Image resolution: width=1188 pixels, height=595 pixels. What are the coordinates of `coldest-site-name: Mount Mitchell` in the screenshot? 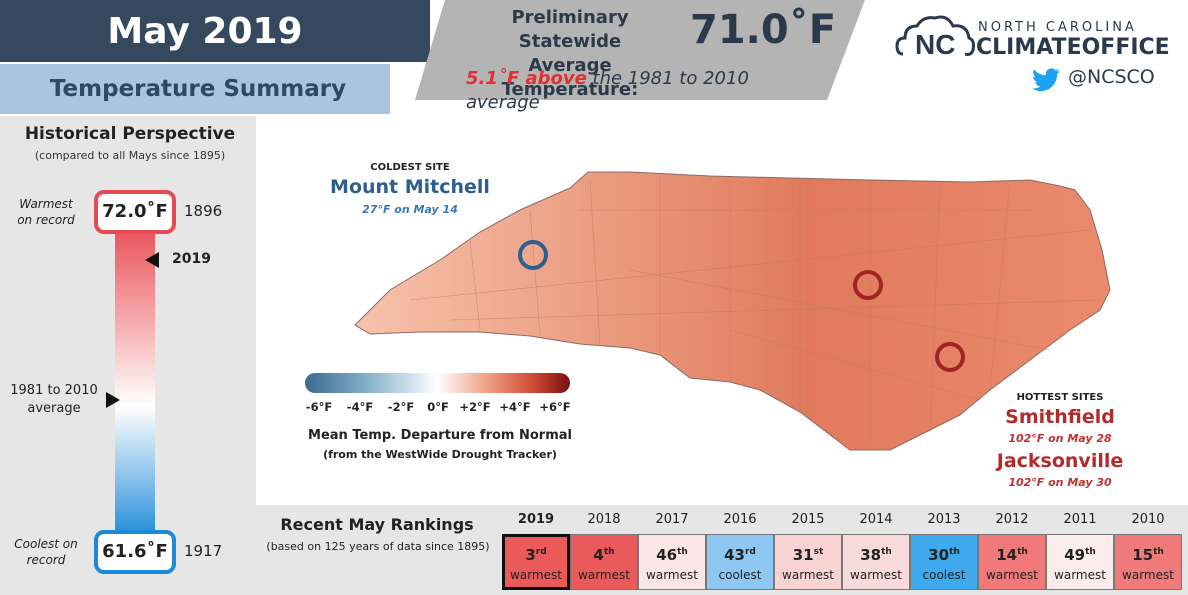 It's located at (410, 187).